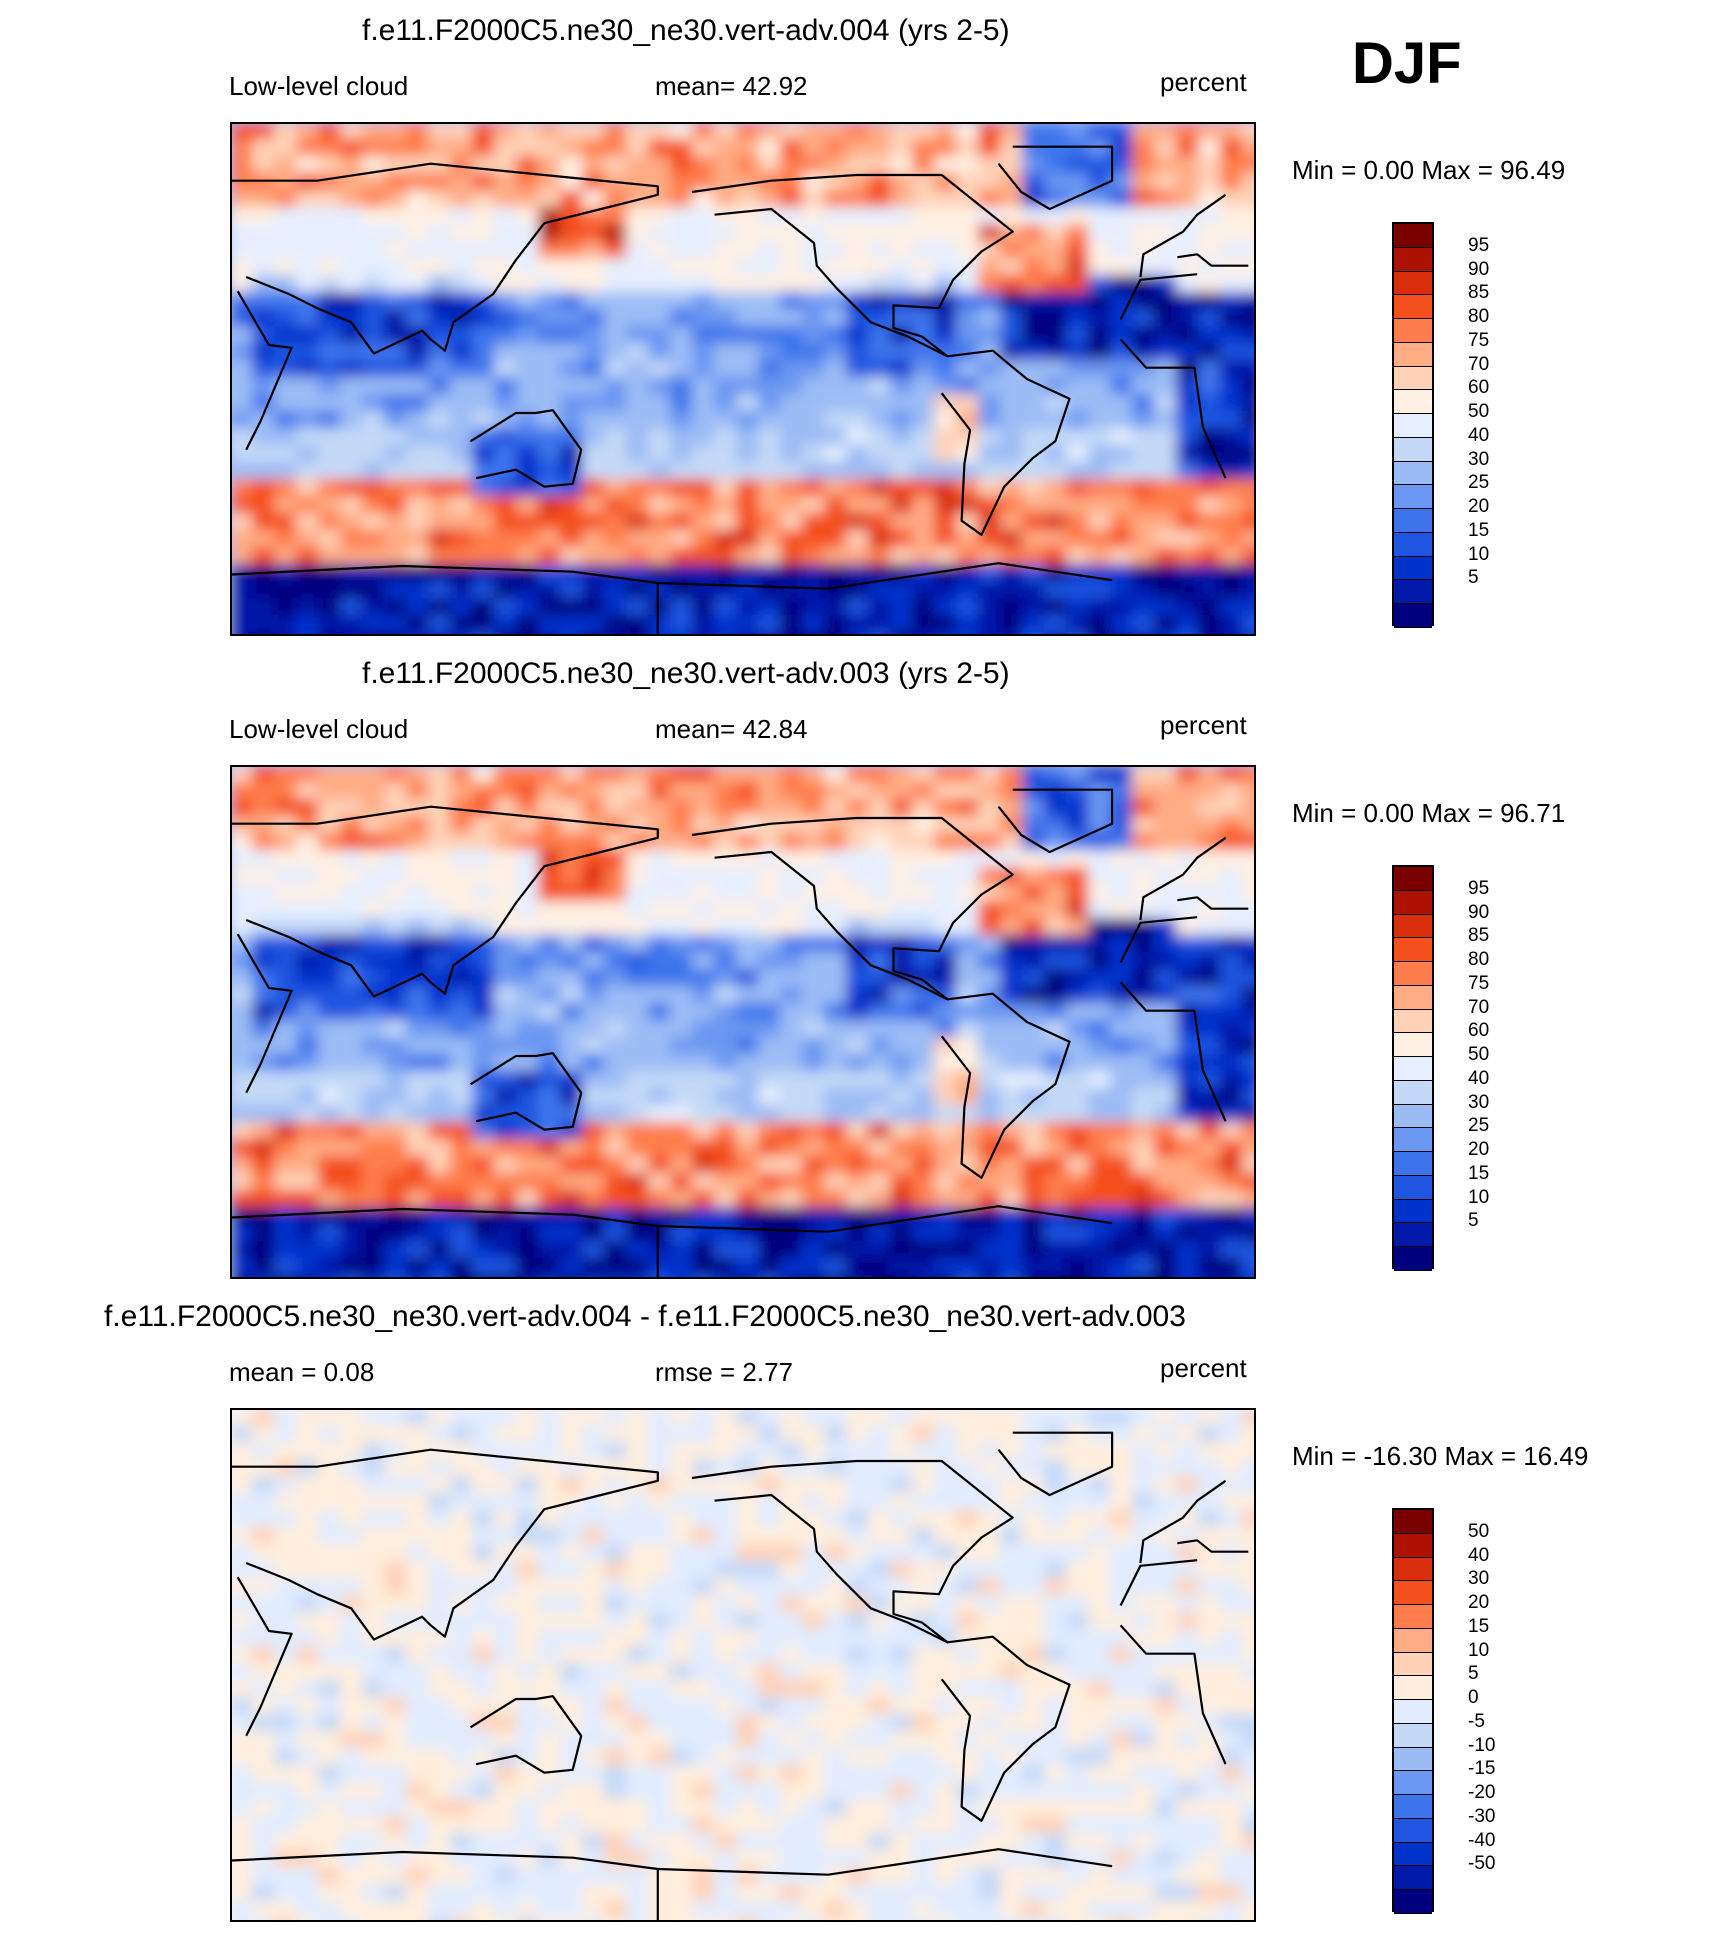 Image resolution: width=1710 pixels, height=1947 pixels. I want to click on panel3-minmax: Min = -16.30 Max = 16.49, so click(1440, 1456).